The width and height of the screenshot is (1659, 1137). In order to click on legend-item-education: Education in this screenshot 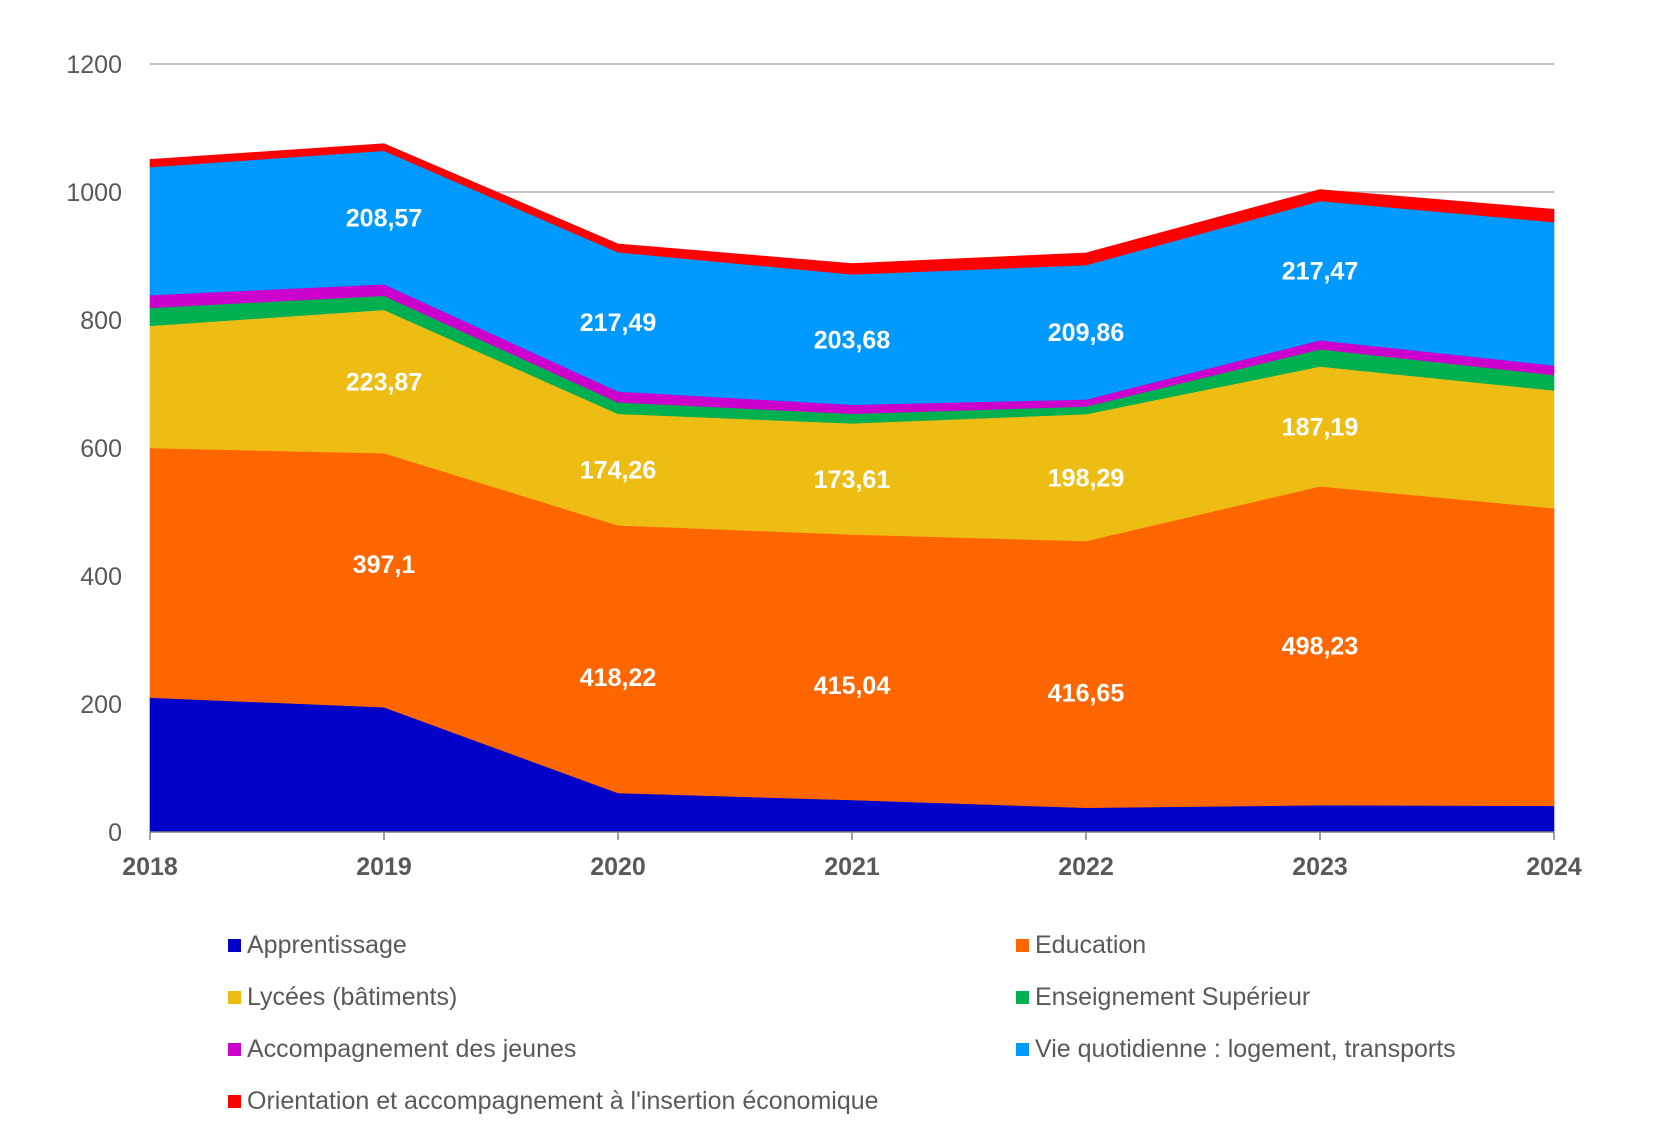, I will do `click(1316, 945)`.